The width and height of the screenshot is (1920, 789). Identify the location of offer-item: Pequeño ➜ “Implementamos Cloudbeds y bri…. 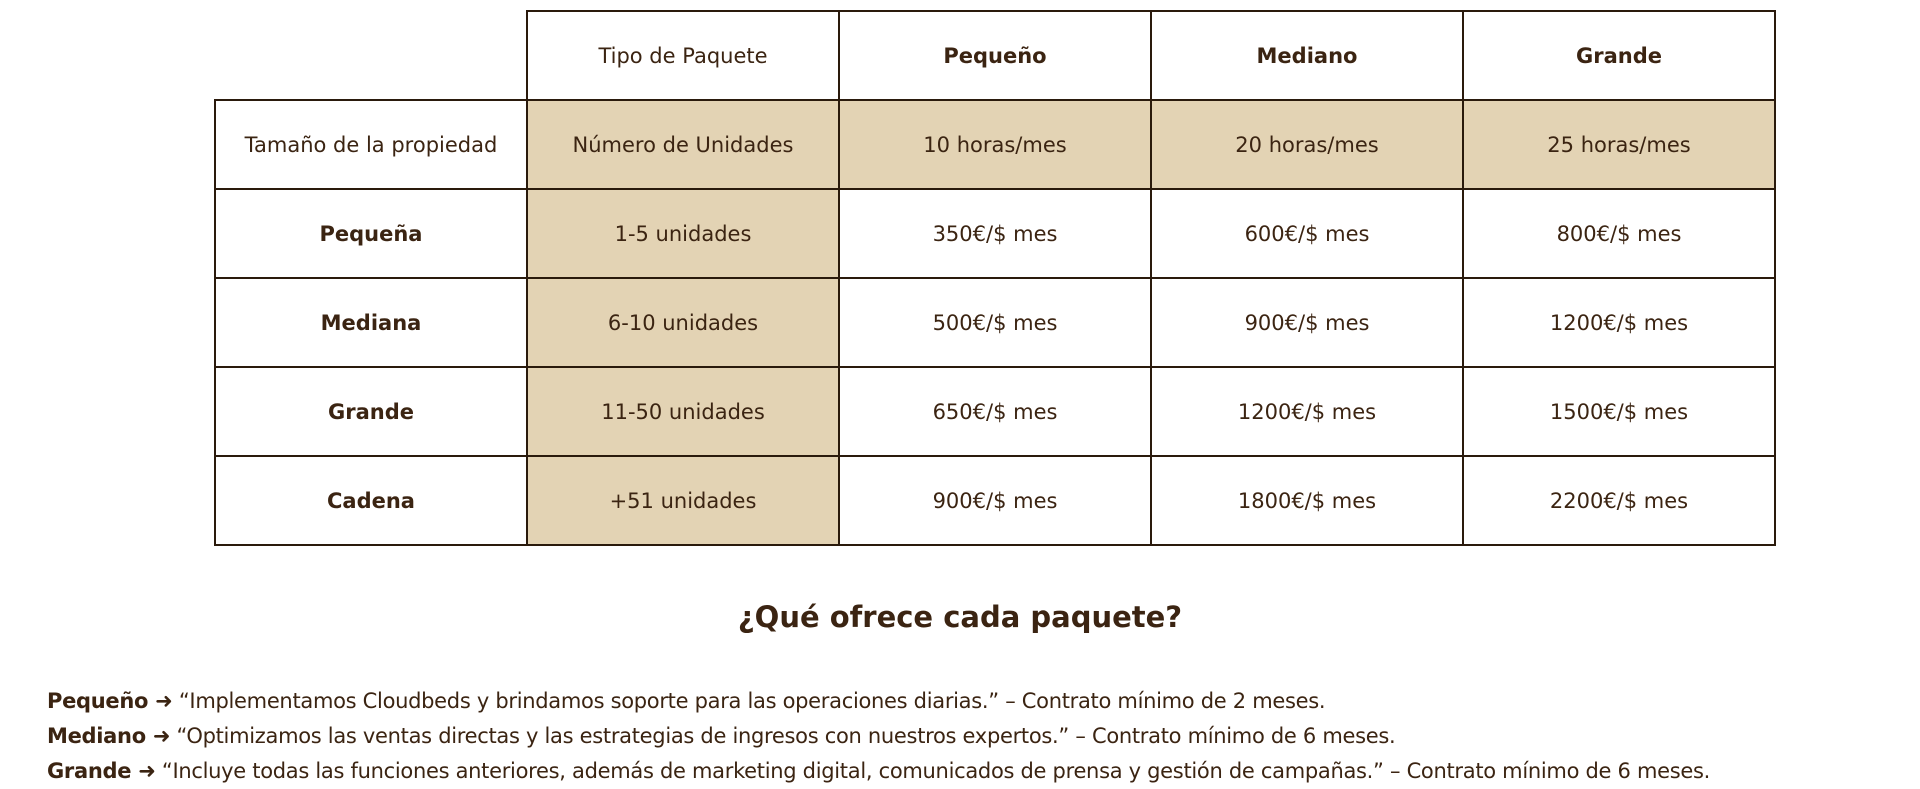
(878, 701).